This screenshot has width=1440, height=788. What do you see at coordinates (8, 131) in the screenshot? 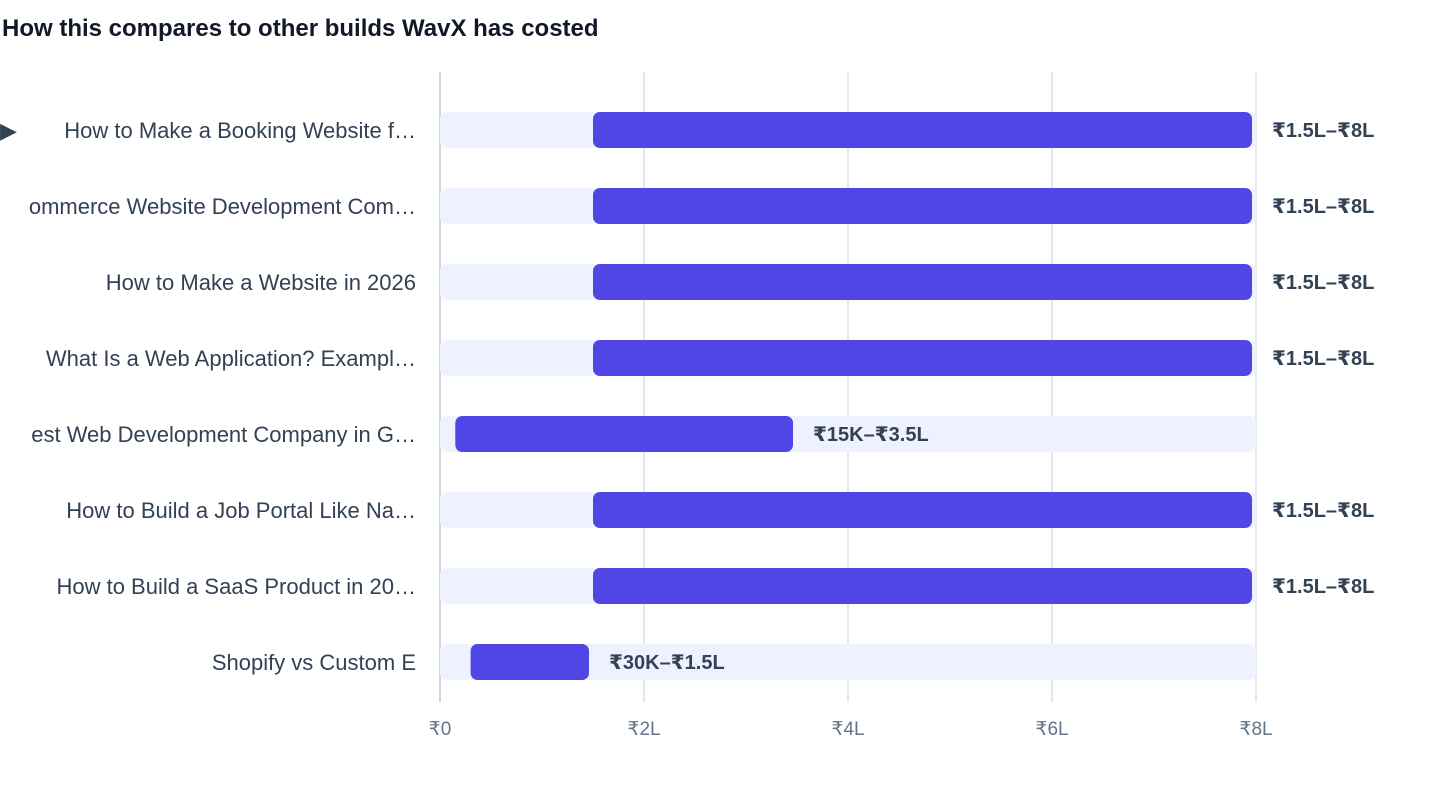
I see `current-build-marker-icon: ▶` at bounding box center [8, 131].